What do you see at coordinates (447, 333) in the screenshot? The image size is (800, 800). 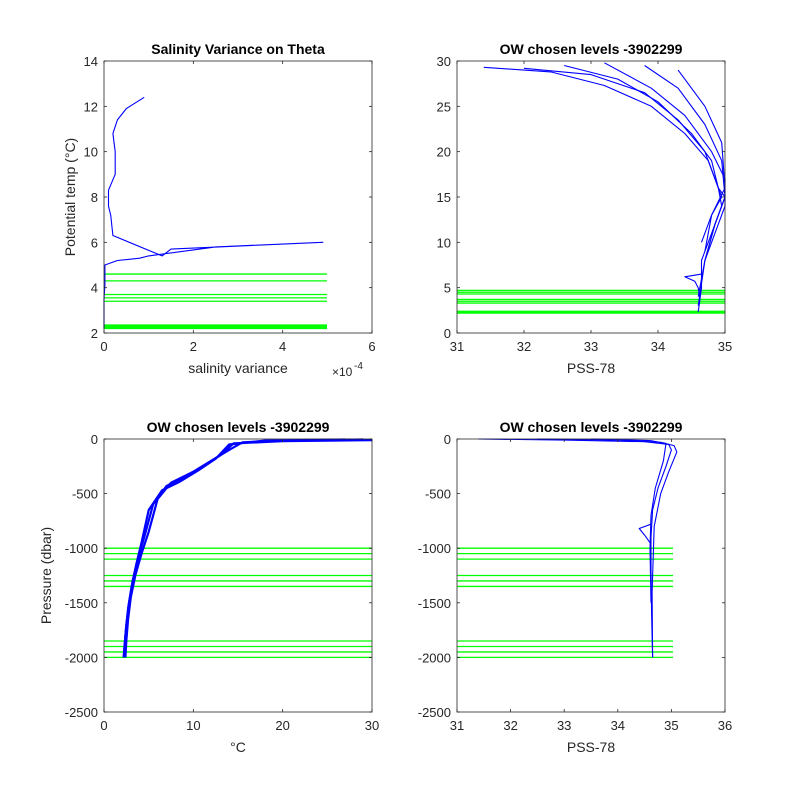 I see `sal-theta-y-tick-label: 0` at bounding box center [447, 333].